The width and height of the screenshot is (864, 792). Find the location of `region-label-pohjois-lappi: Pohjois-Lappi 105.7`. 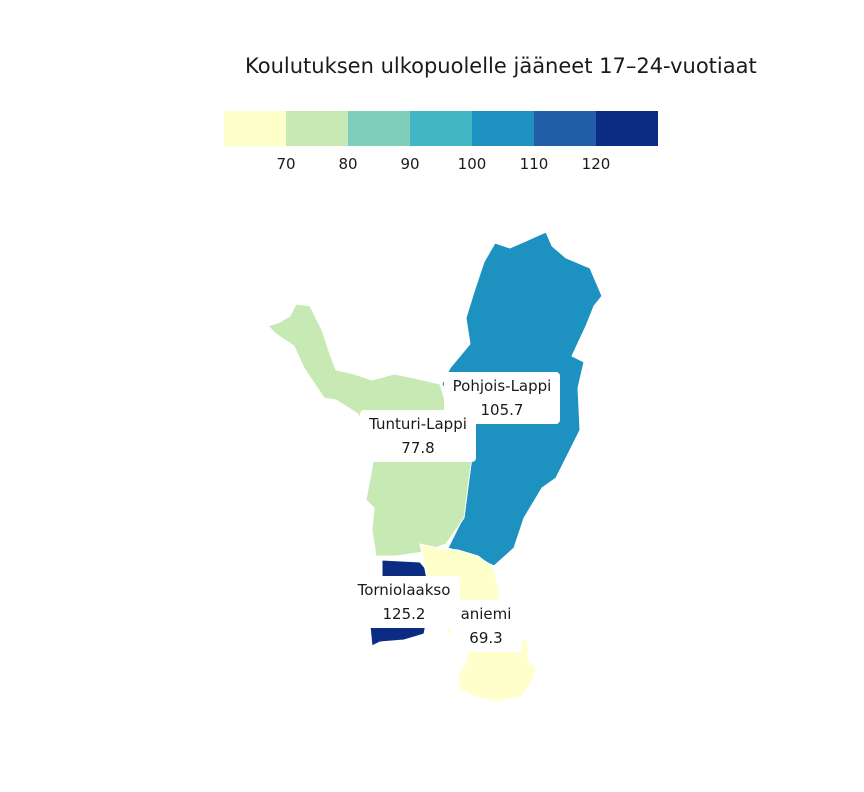

region-label-pohjois-lappi: Pohjois-Lappi 105.7 is located at coordinates (502, 398).